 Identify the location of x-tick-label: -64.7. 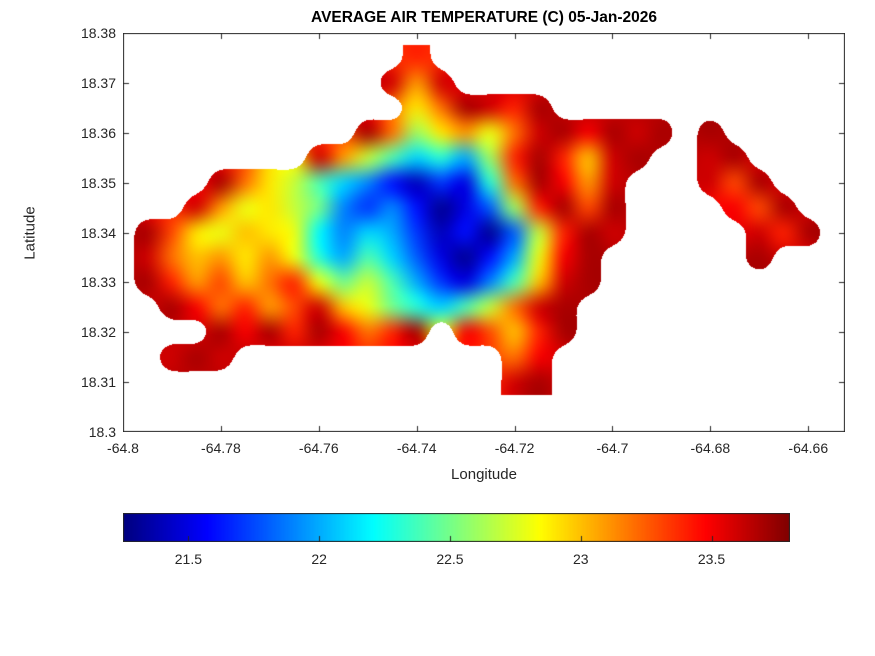
(612, 448).